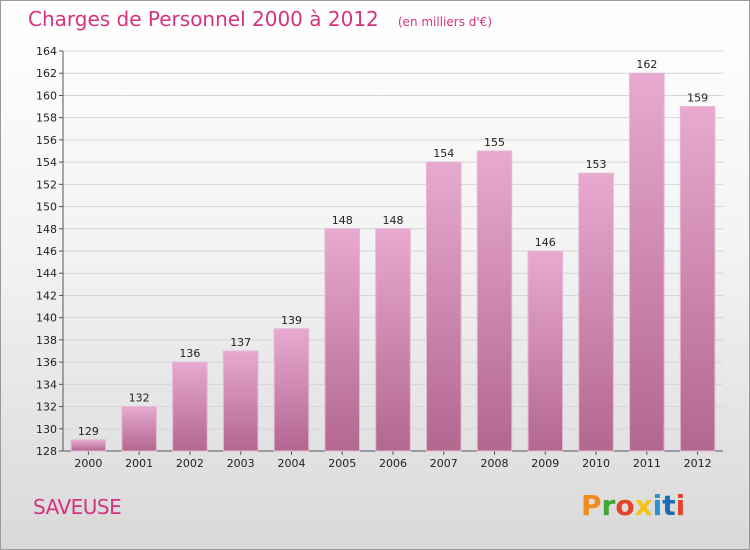  Describe the element at coordinates (46, 407) in the screenshot. I see `y-tick-label: 132` at that location.